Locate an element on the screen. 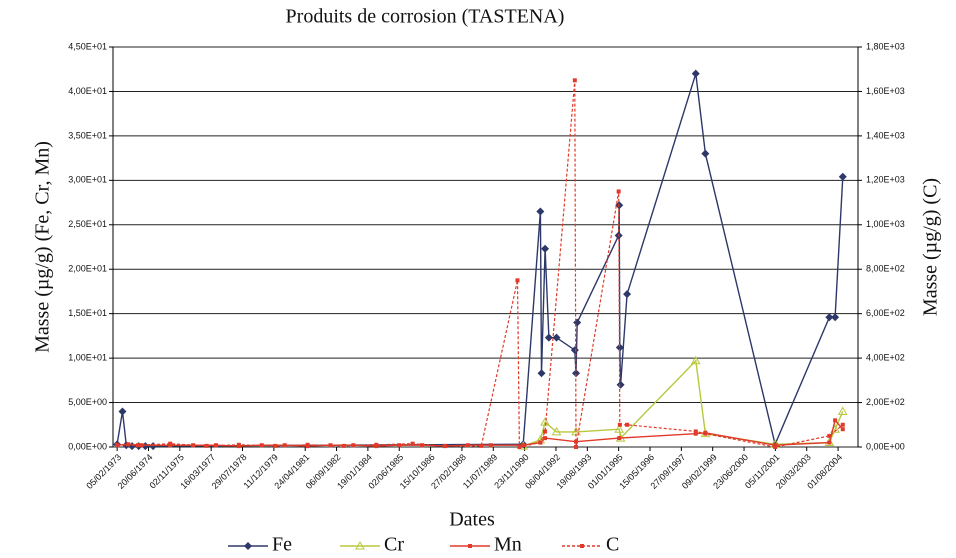  chart-title: Produits de corrosion (TASTENA) is located at coordinates (425, 17).